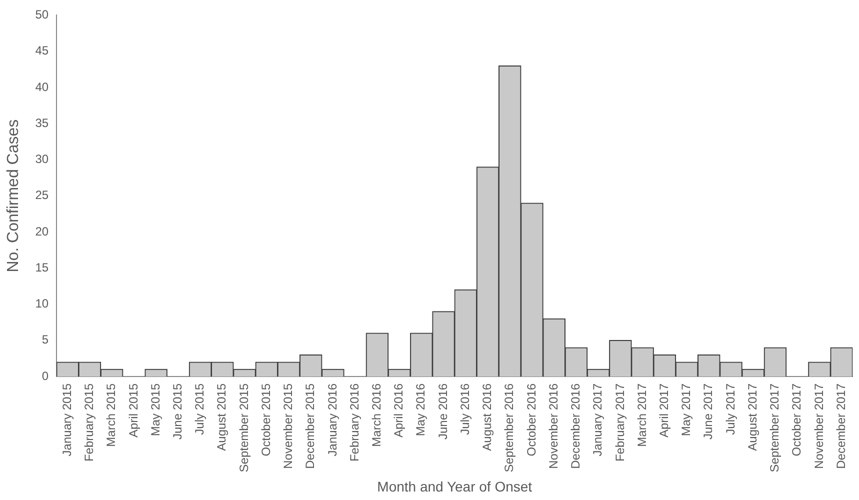 This screenshot has width=859, height=500. What do you see at coordinates (45, 375) in the screenshot?
I see `y-tick-label: 0` at bounding box center [45, 375].